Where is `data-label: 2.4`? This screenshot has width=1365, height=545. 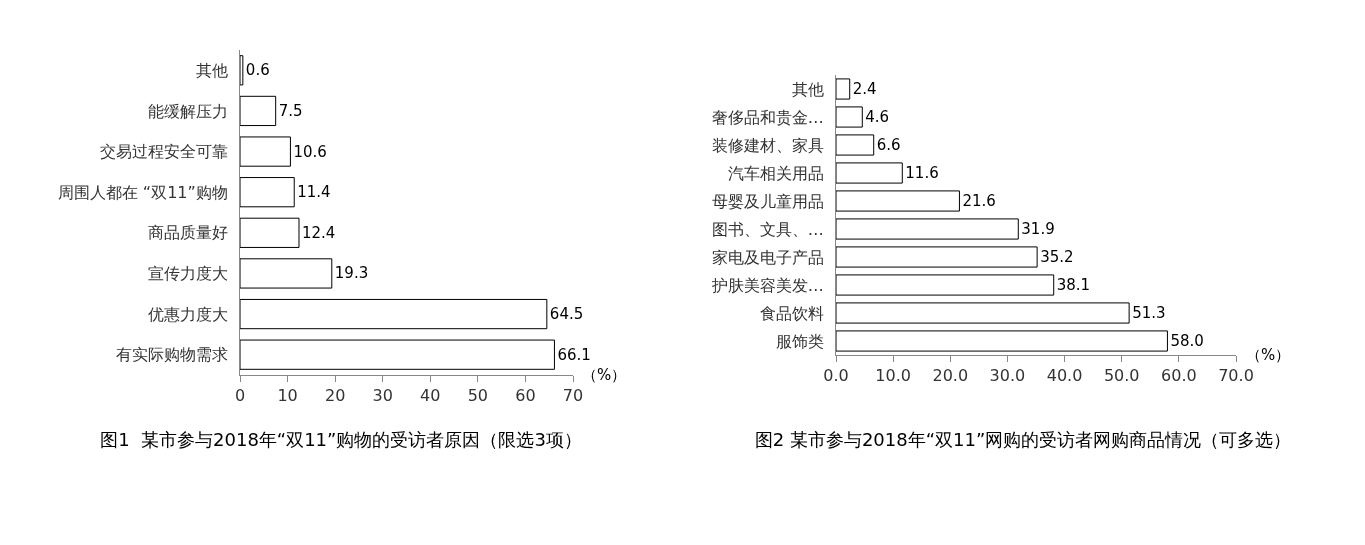
data-label: 2.4 is located at coordinates (864, 89).